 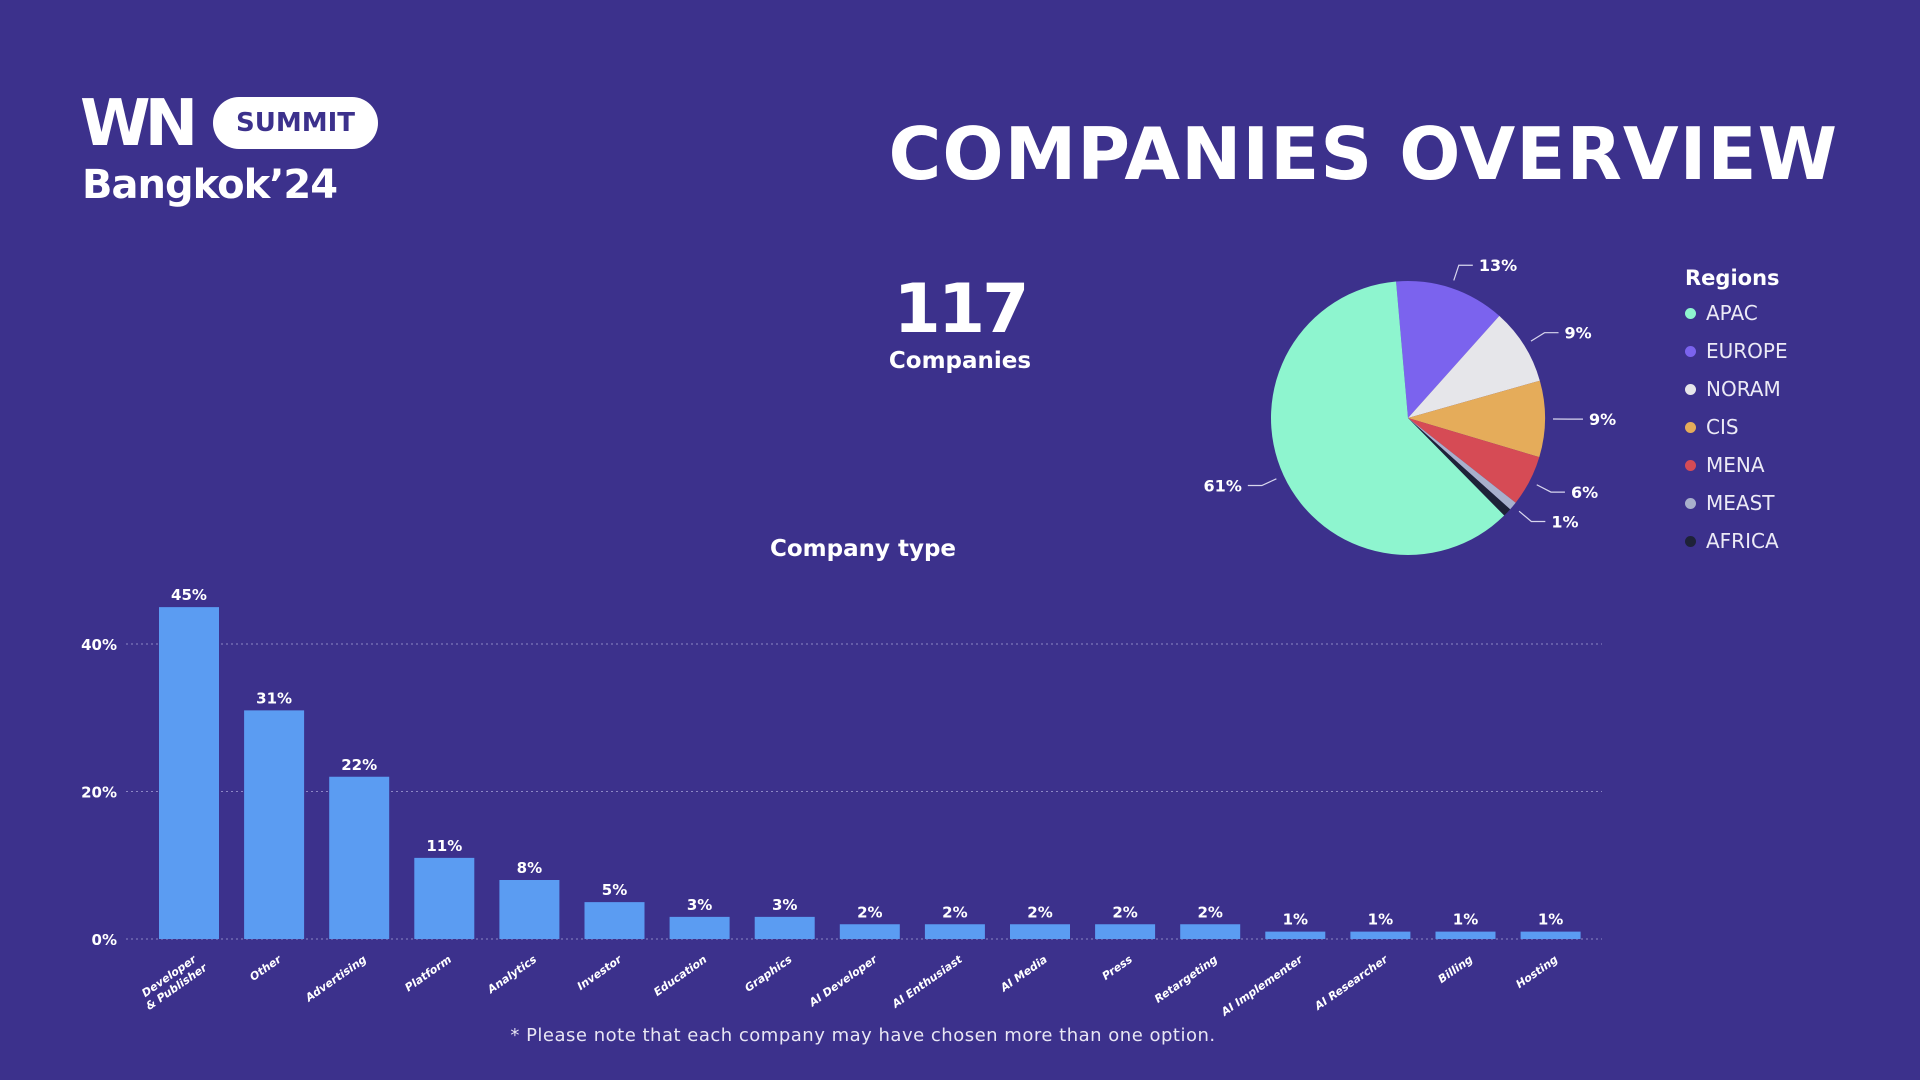 What do you see at coordinates (1578, 333) in the screenshot?
I see `pie-label-noram: 9%` at bounding box center [1578, 333].